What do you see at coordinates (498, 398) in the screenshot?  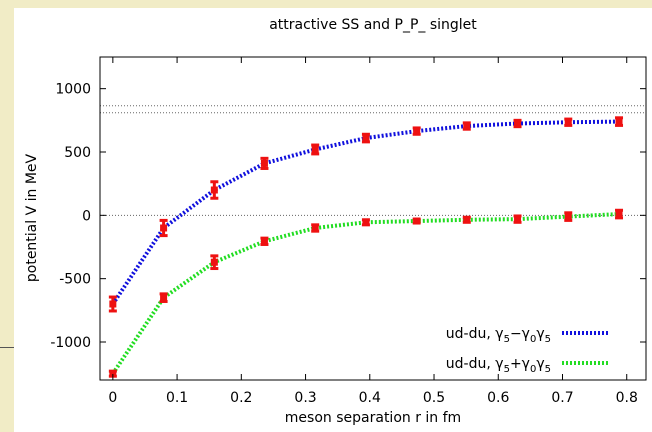 I see `x-tick-label: 0.6` at bounding box center [498, 398].